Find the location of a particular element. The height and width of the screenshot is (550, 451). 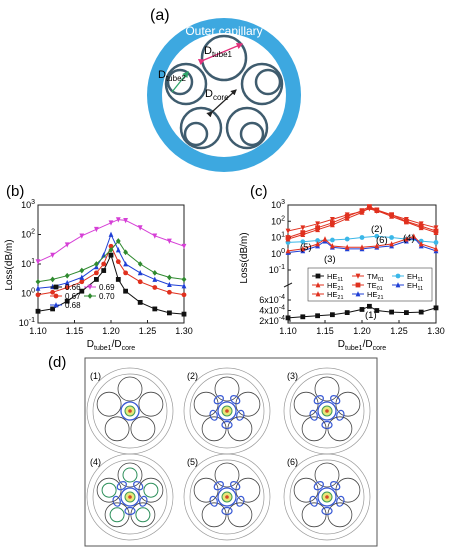

outer-capillary-label: Outer capillary is located at coordinates (223, 31).